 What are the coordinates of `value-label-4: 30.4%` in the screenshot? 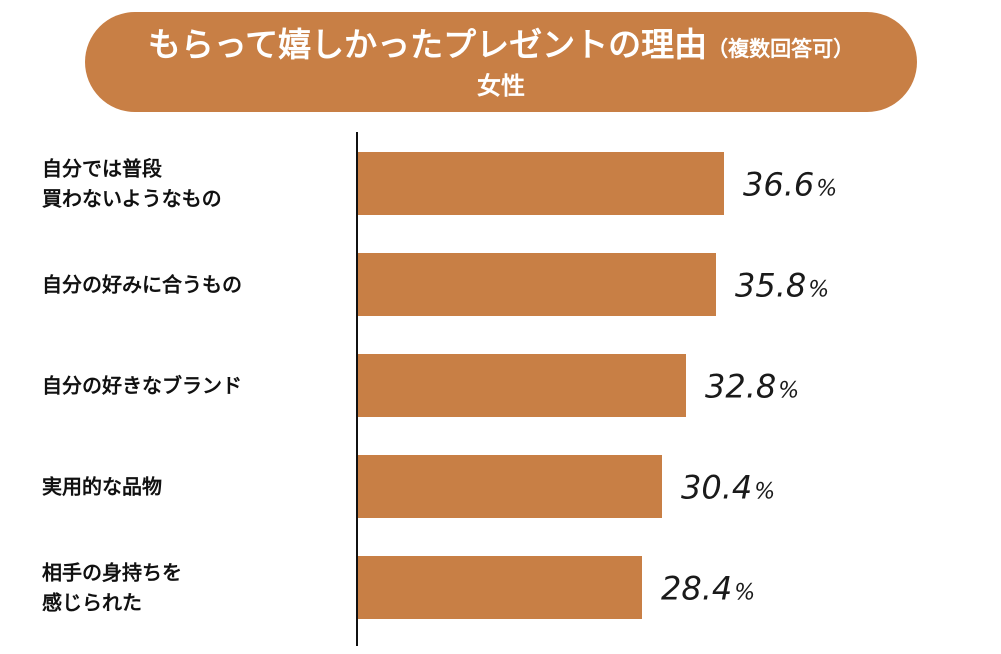 It's located at (728, 488).